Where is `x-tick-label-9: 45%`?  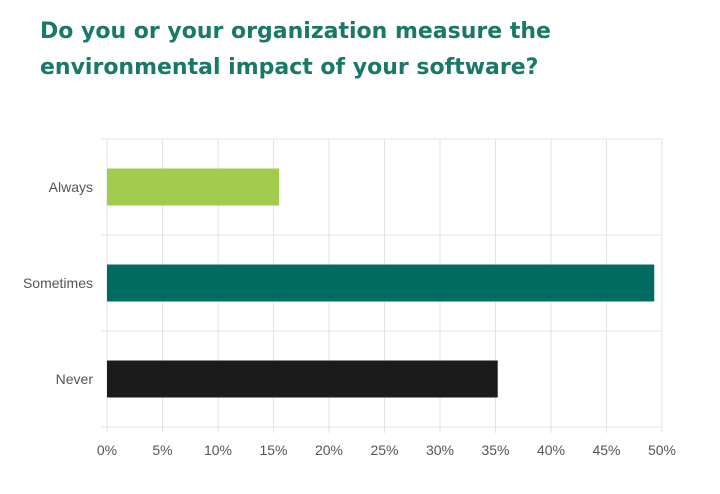
x-tick-label-9: 45% is located at coordinates (606, 450).